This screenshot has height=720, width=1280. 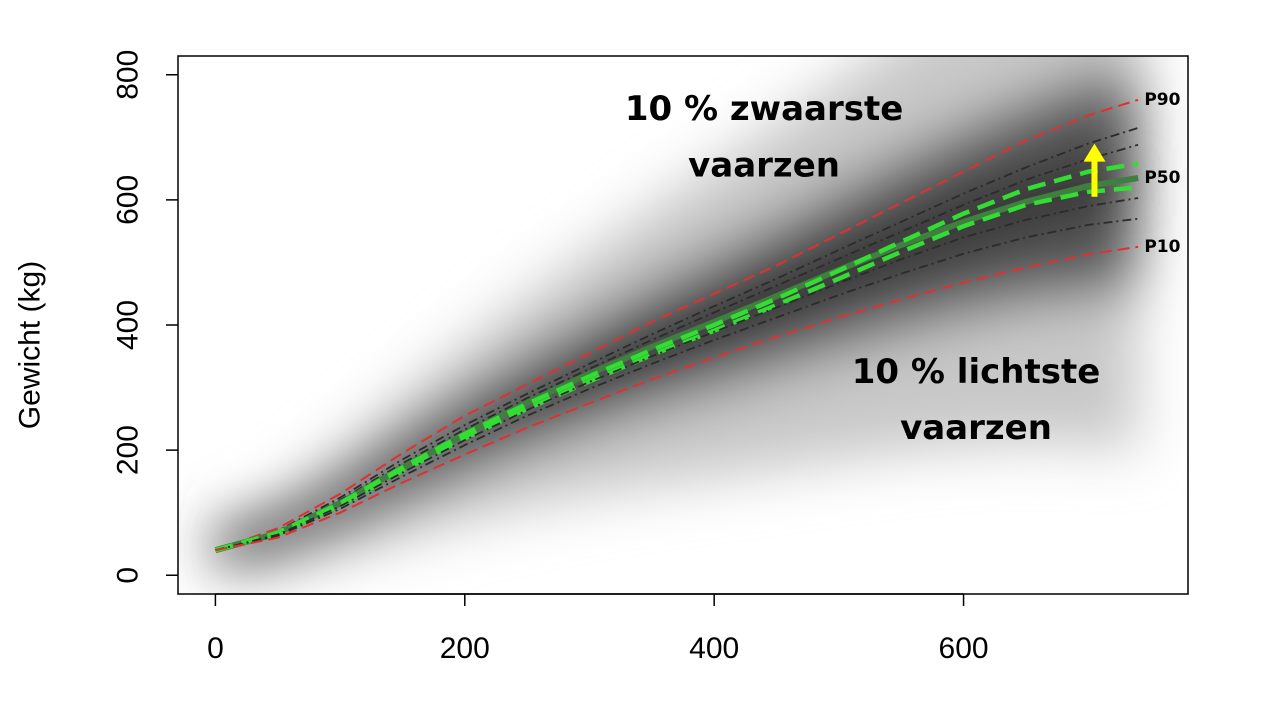 I want to click on y-tick-label: 0, so click(x=128, y=575).